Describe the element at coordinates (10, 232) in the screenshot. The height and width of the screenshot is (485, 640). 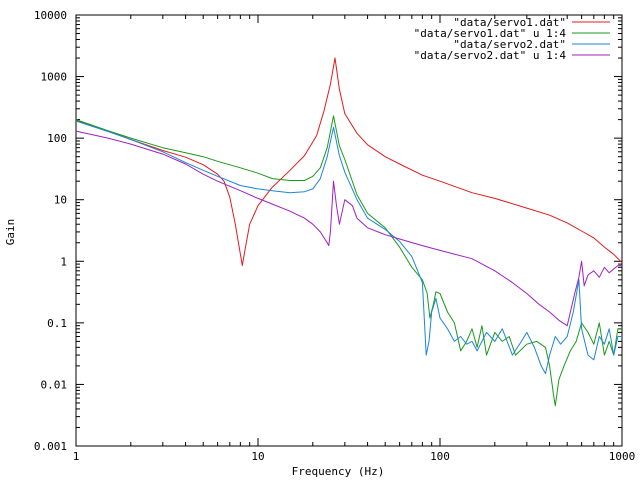
I see `y-axis-label: Gain` at that location.